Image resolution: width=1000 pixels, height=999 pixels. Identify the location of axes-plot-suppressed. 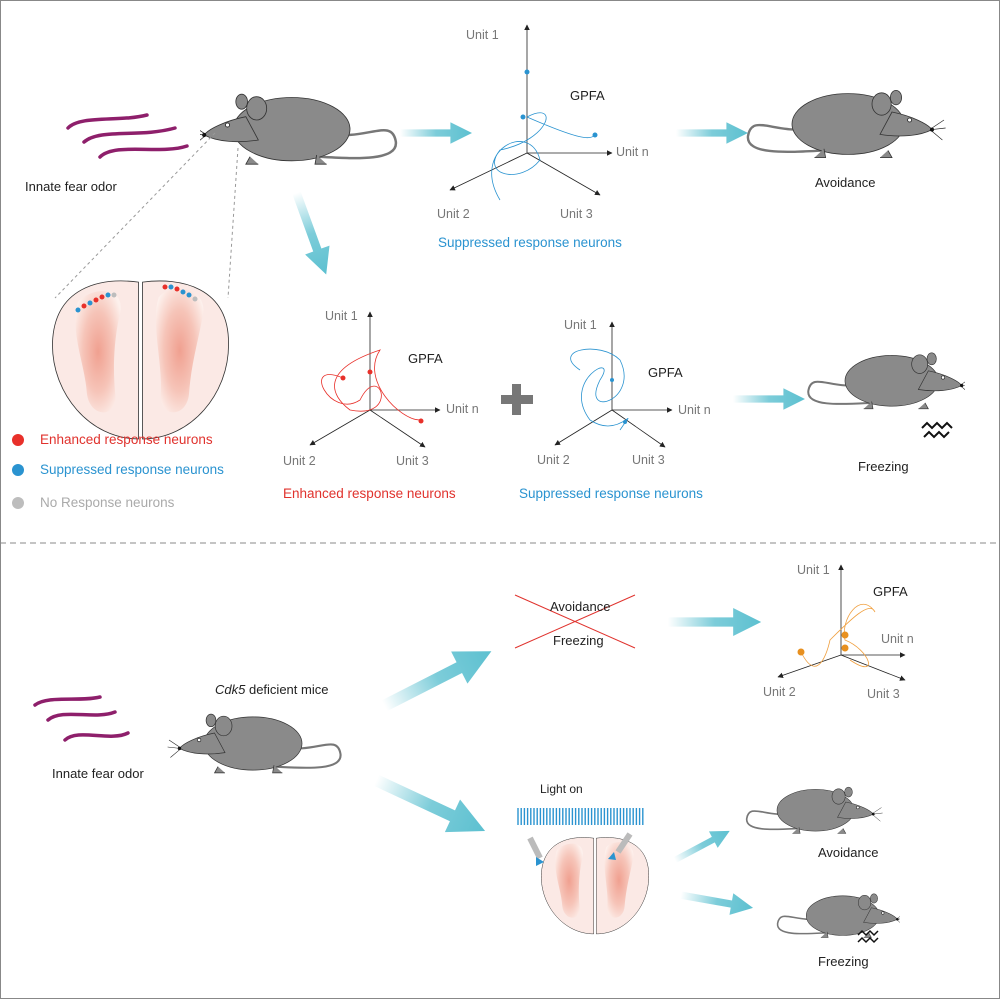
(613, 384).